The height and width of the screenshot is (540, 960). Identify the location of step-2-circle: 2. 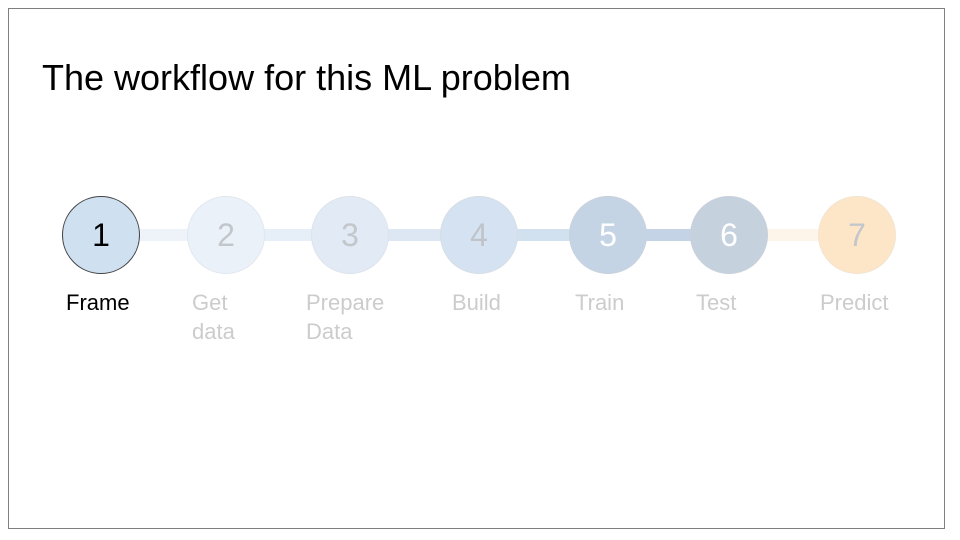
(226, 235).